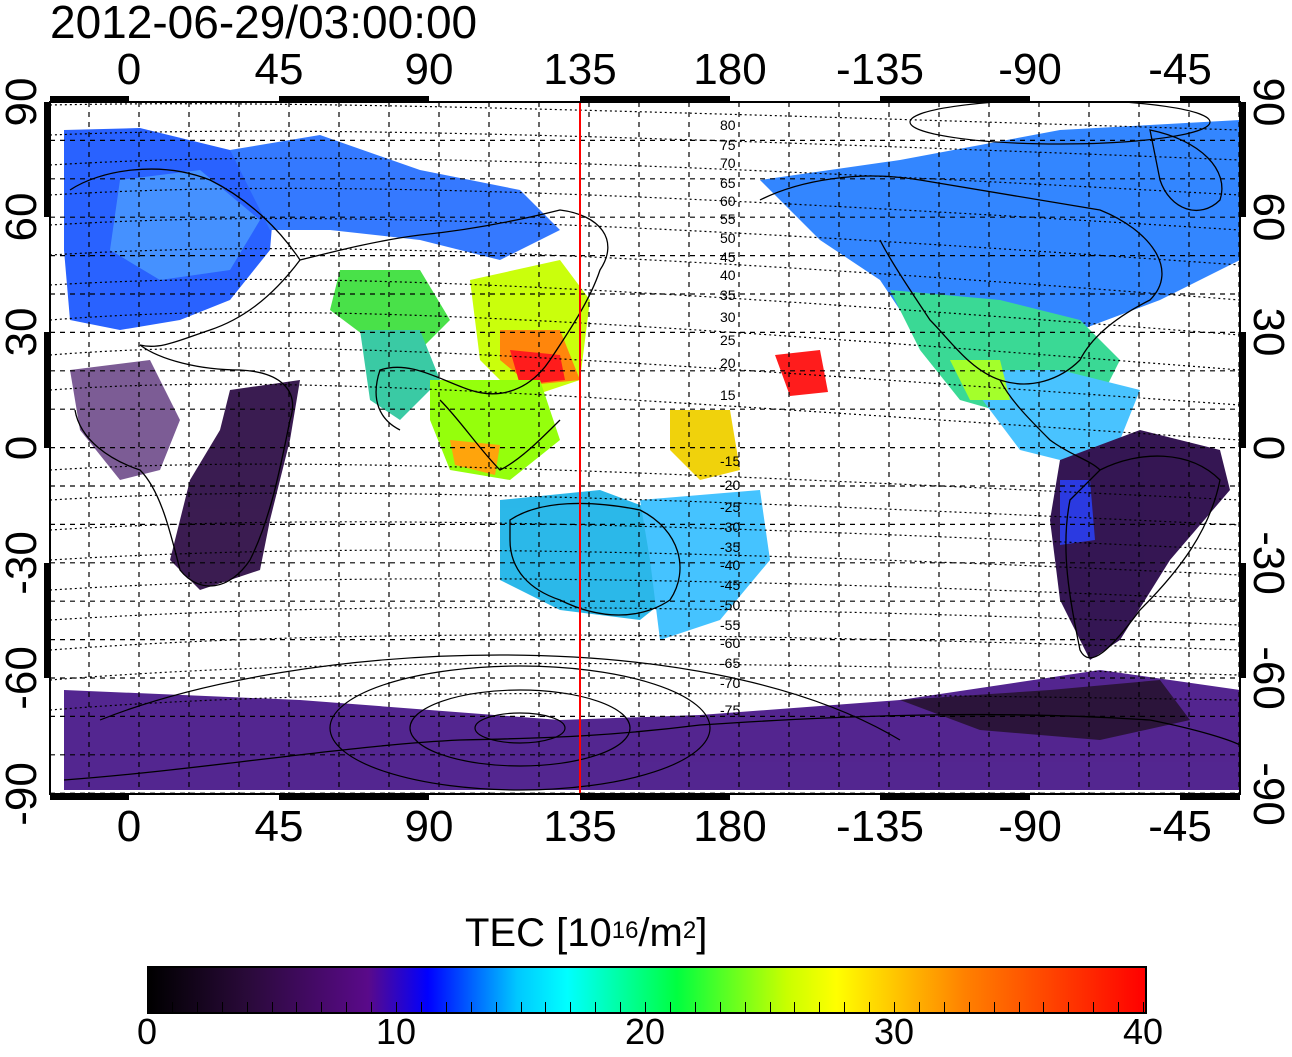 This screenshot has height=1057, width=1292. Describe the element at coordinates (728, 257) in the screenshot. I see `contour-value-label: 45` at that location.